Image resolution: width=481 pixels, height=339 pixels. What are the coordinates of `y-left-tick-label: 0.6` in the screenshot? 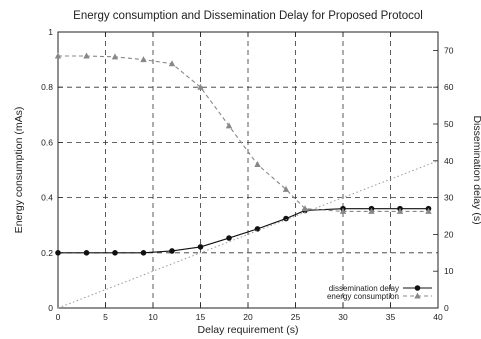 It's located at (47, 142).